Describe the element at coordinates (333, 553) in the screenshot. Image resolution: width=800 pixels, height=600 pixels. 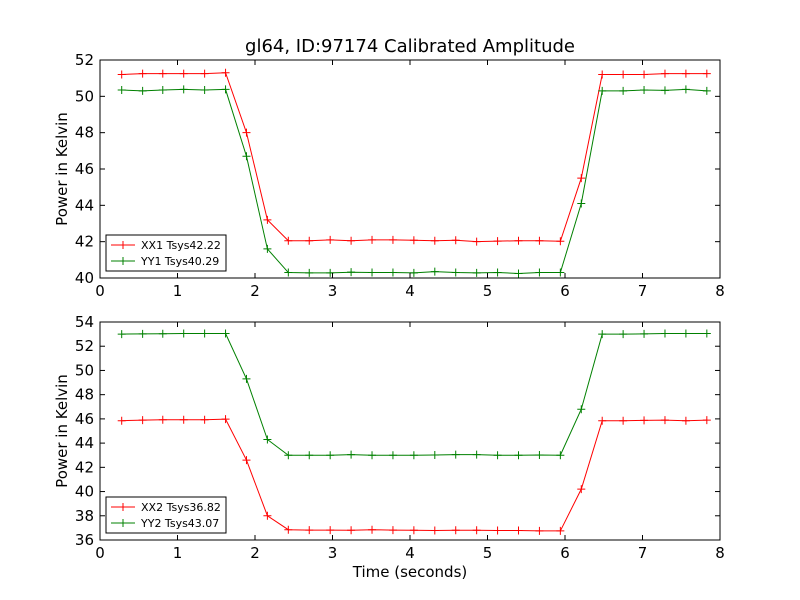
I see `x-tick-label: 3` at that location.